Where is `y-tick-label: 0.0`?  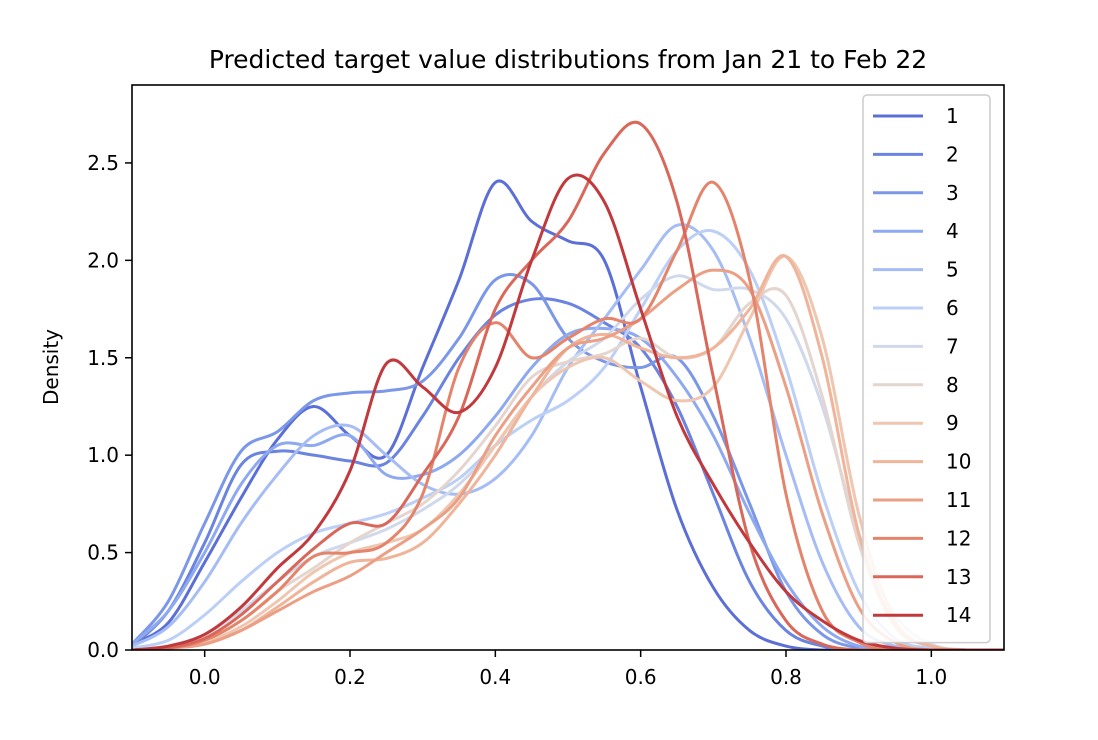
y-tick-label: 0.0 is located at coordinates (103, 650).